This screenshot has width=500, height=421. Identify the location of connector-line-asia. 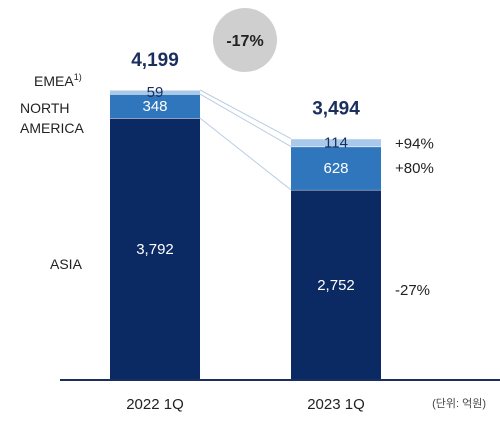
(245, 154).